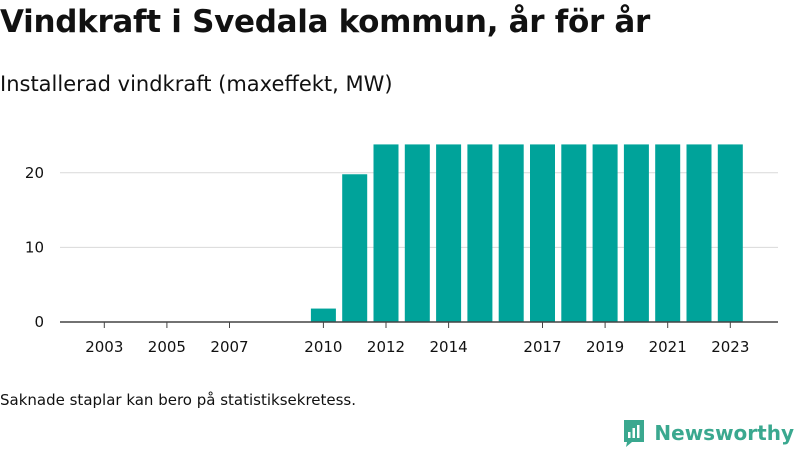  Describe the element at coordinates (39, 322) in the screenshot. I see `y-tick-label-0: 0` at that location.